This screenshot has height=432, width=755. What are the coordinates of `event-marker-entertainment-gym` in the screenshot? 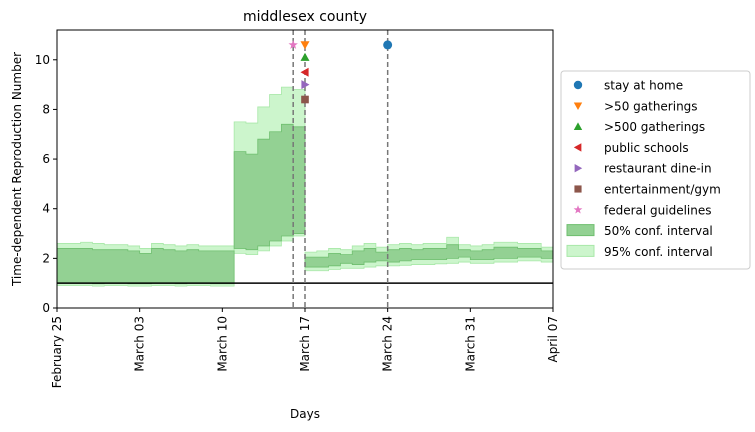 It's located at (305, 99).